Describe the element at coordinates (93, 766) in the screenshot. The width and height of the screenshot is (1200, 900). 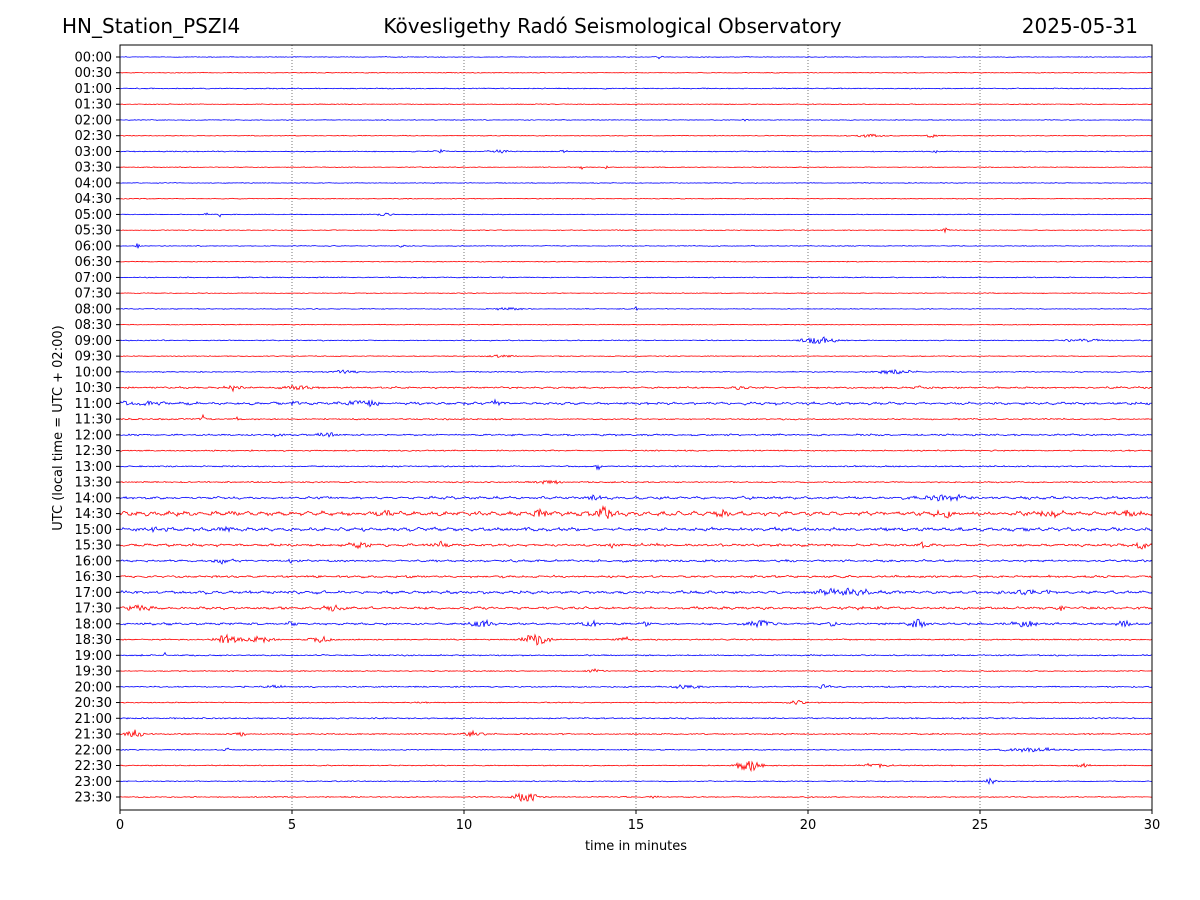
I see `y-tick-label: 22:30` at that location.